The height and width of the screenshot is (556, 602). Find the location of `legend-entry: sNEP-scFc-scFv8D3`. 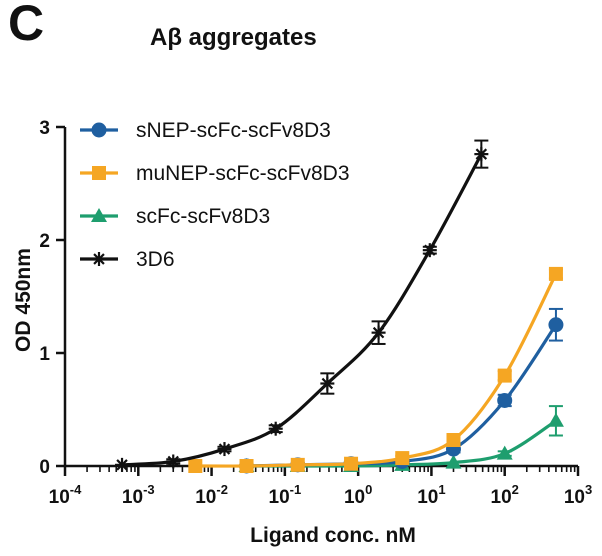

legend-entry: sNEP-scFc-scFv8D3 is located at coordinates (205, 130).